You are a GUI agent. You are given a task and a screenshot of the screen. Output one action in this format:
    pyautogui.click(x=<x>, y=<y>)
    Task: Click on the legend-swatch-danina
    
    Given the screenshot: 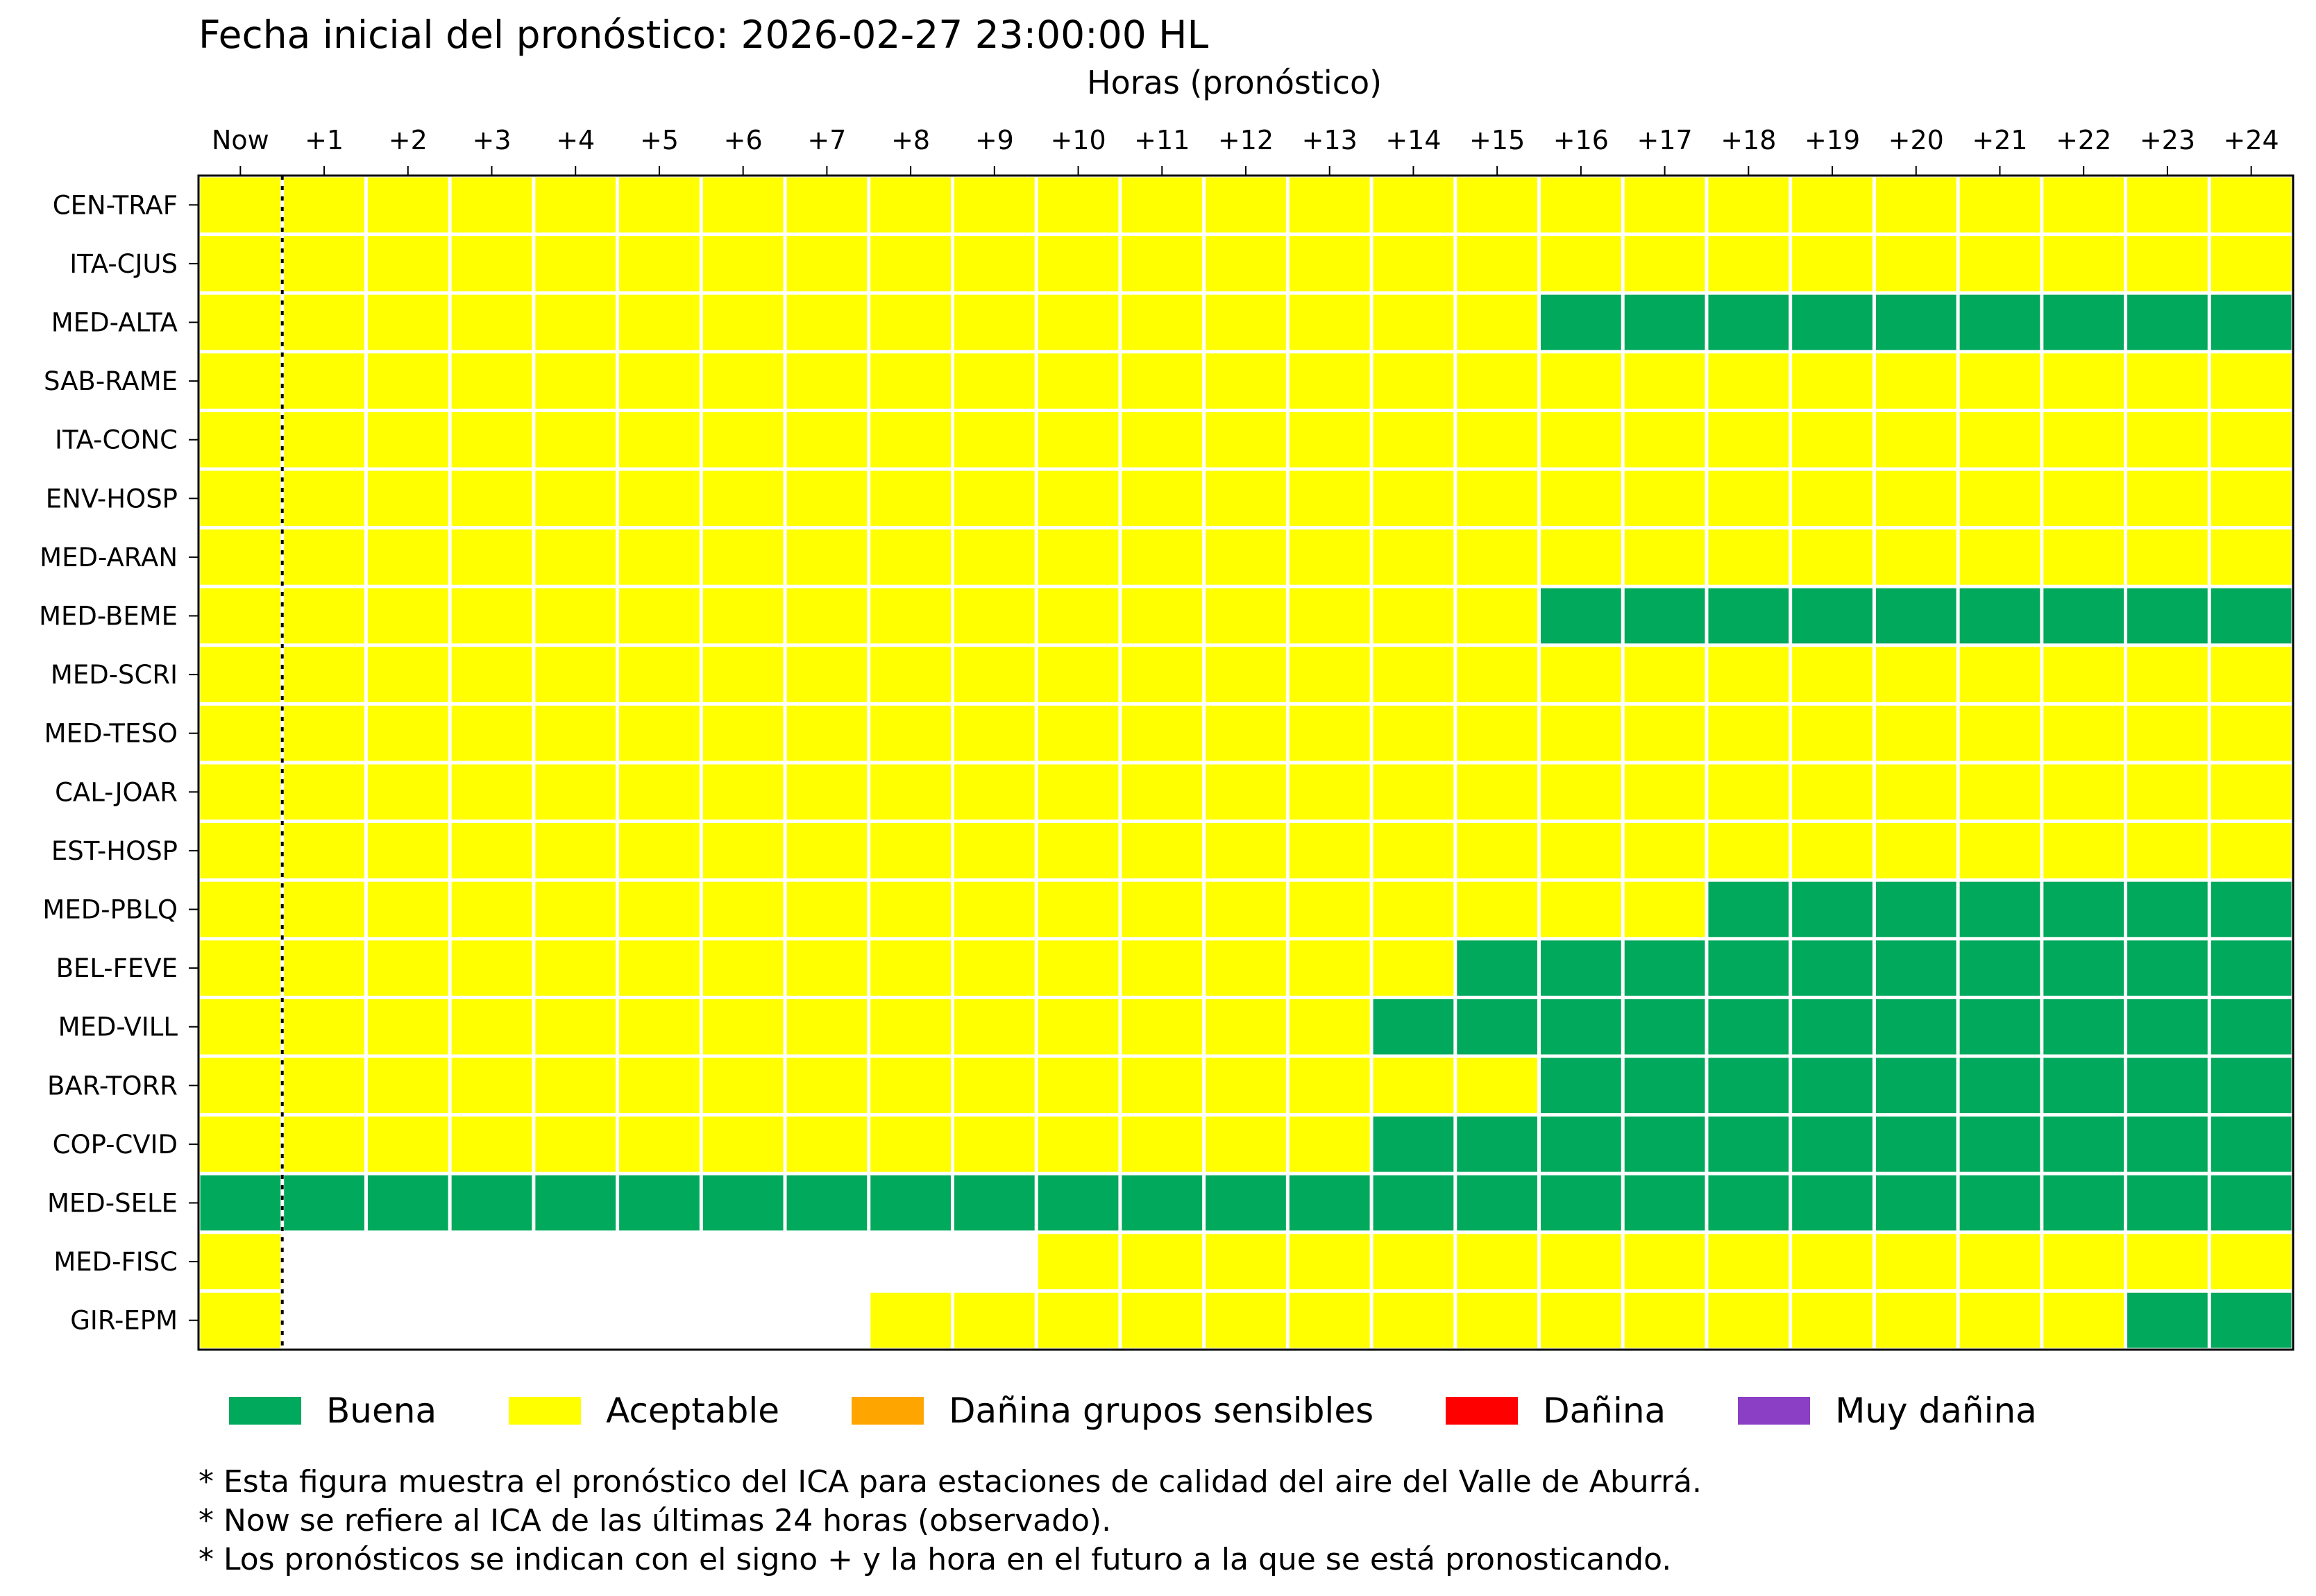 What is the action you would take?
    pyautogui.click(x=1482, y=1411)
    